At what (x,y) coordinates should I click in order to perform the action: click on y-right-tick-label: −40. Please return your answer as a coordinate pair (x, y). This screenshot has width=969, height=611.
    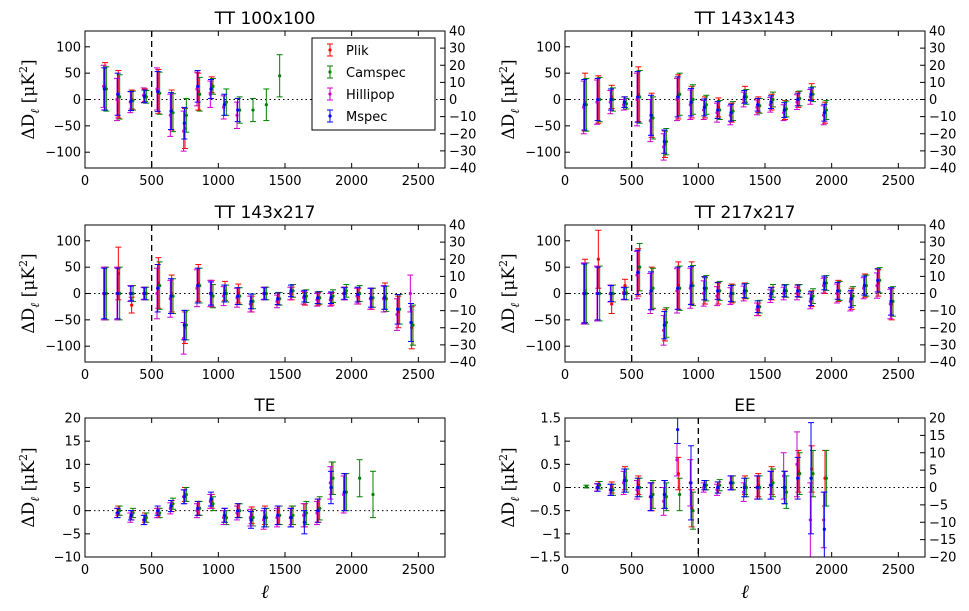
    Looking at the image, I should click on (462, 363).